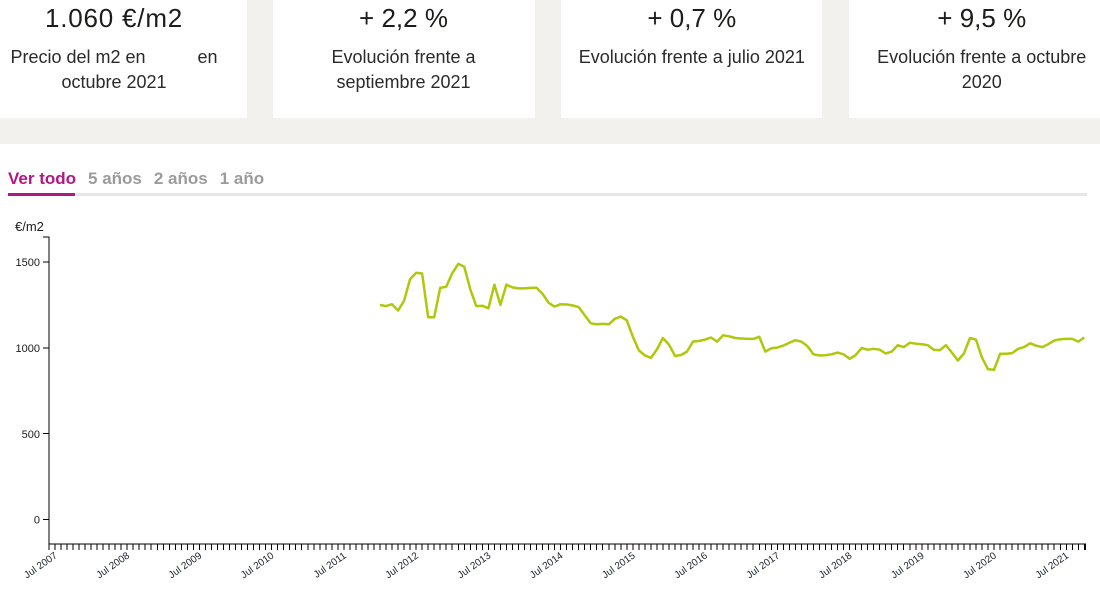 This screenshot has height=600, width=1100. I want to click on svg-text: Jul 2012, so click(403, 565).